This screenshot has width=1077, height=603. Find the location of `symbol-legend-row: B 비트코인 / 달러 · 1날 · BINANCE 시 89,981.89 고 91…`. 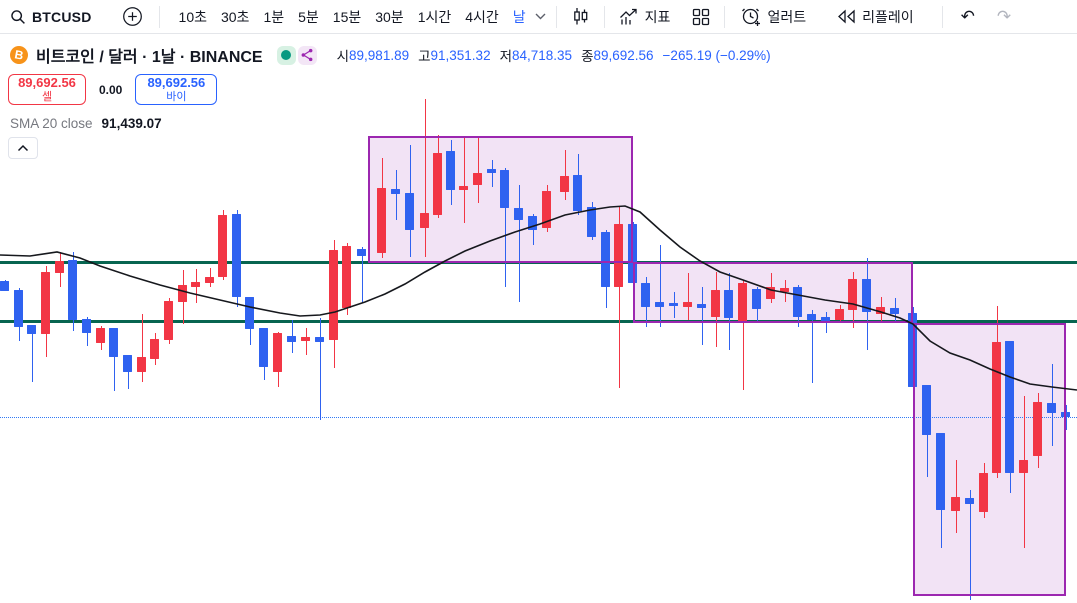

symbol-legend-row: B 비트코인 / 달러 · 1날 · BINANCE 시 89,981.89 고 91… is located at coordinates (389, 55).